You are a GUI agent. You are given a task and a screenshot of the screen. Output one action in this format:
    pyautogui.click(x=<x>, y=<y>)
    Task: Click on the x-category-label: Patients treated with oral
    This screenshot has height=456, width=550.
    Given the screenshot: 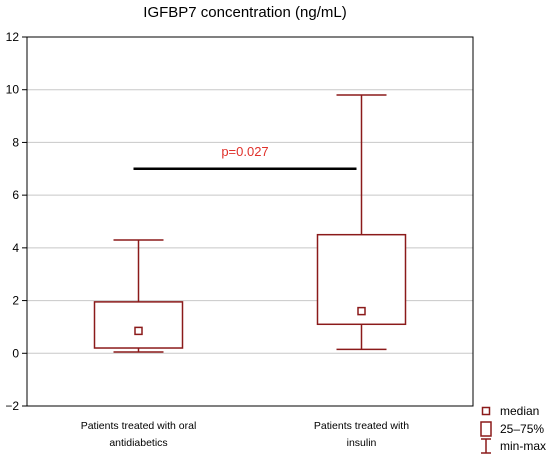 What is the action you would take?
    pyautogui.click(x=139, y=426)
    